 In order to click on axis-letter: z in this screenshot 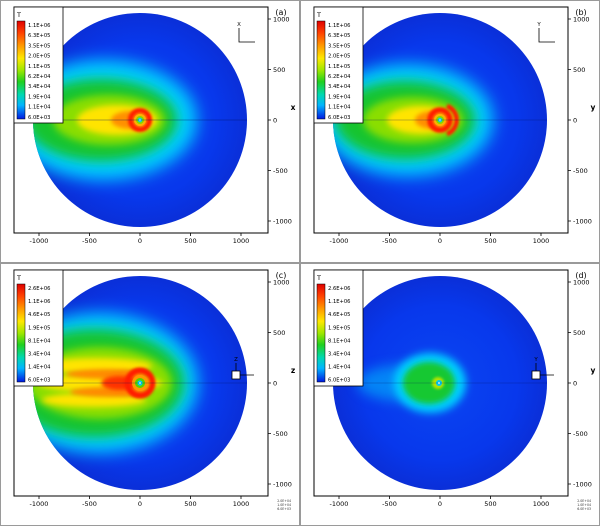, I will do `click(293, 370)`.